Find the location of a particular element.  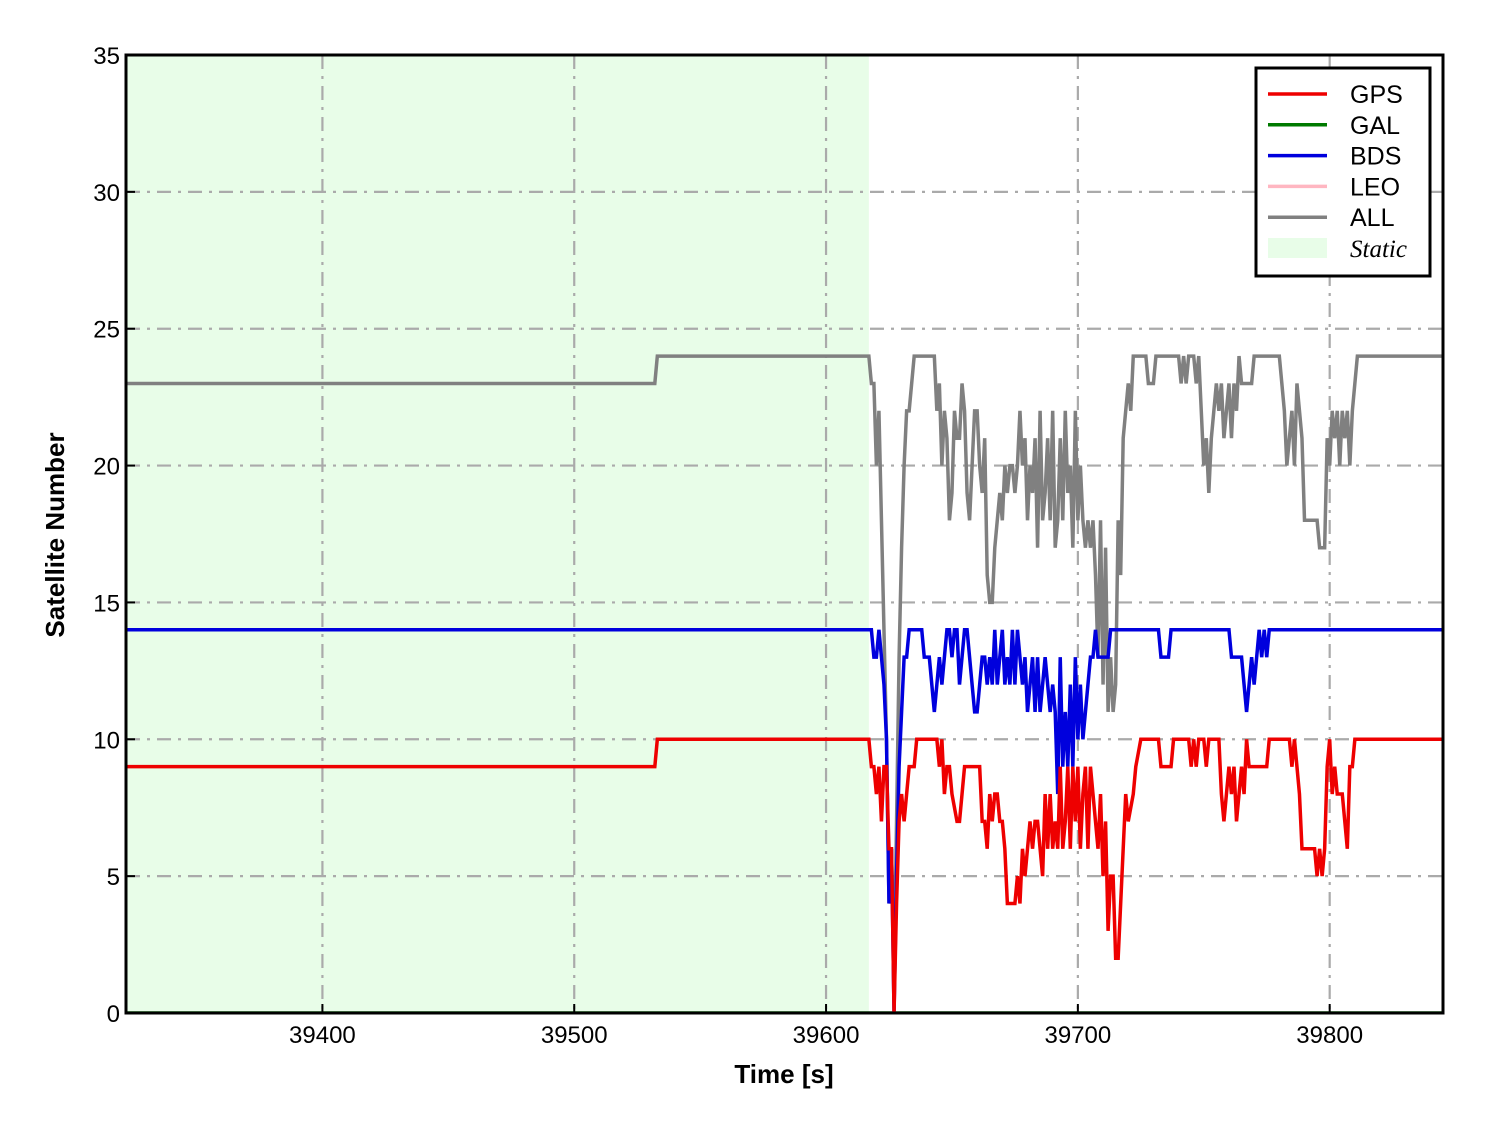

legend-label-all: ALL is located at coordinates (1372, 218).